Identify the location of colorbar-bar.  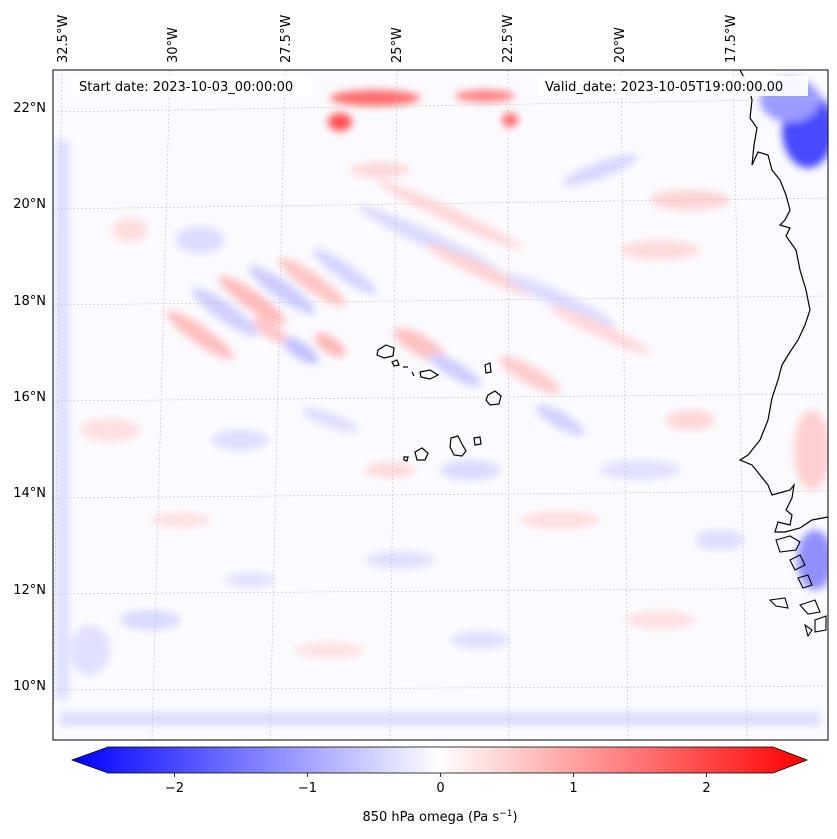
(439, 760).